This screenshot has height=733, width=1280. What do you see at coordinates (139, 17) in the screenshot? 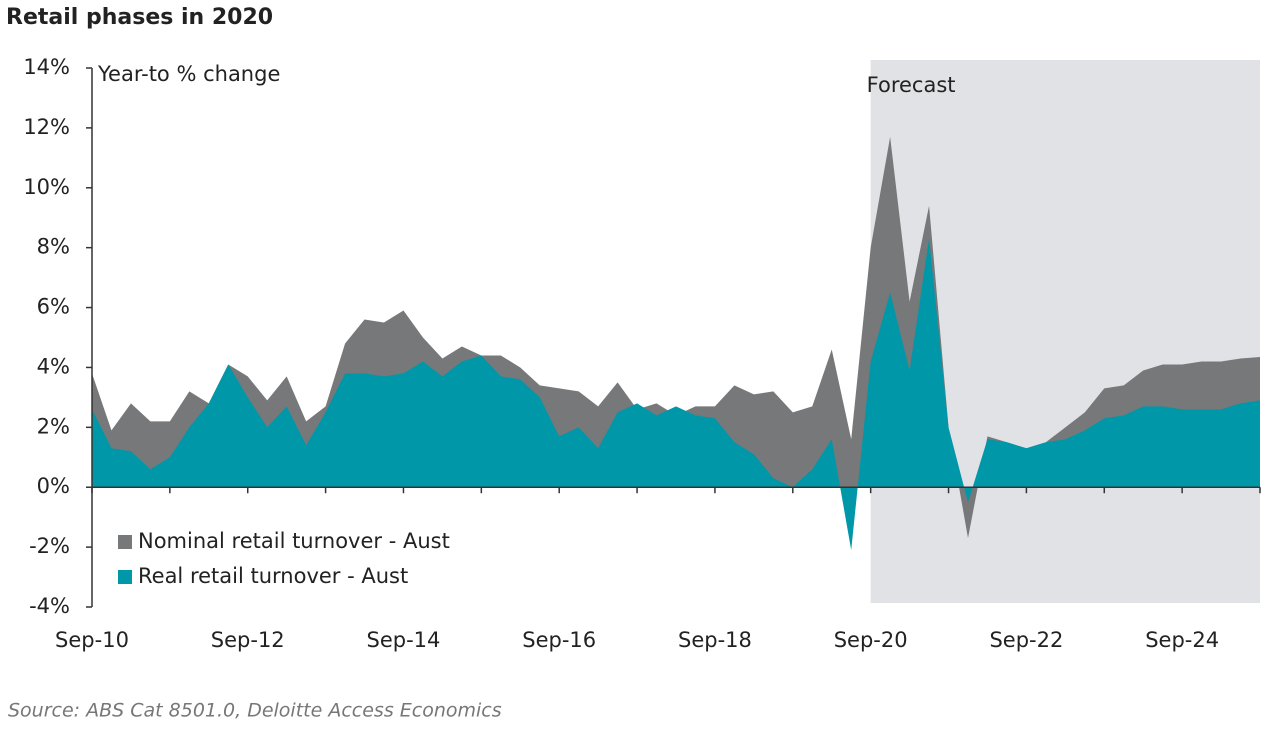
I see `chart-title: Retail phases in 2020` at bounding box center [139, 17].